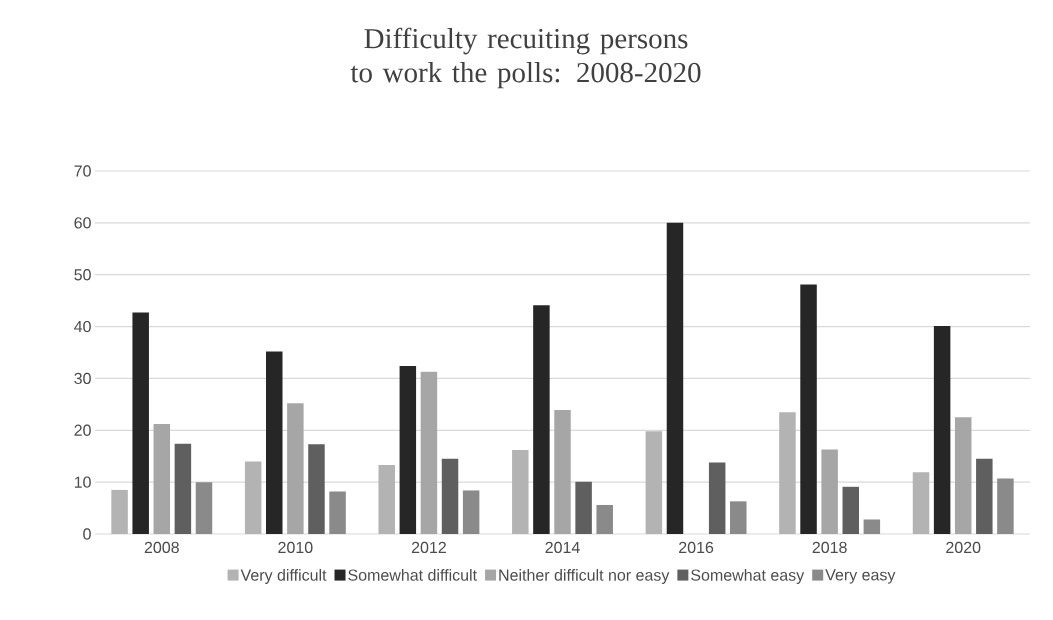  Describe the element at coordinates (82, 378) in the screenshot. I see `y-tick-label: 30` at that location.